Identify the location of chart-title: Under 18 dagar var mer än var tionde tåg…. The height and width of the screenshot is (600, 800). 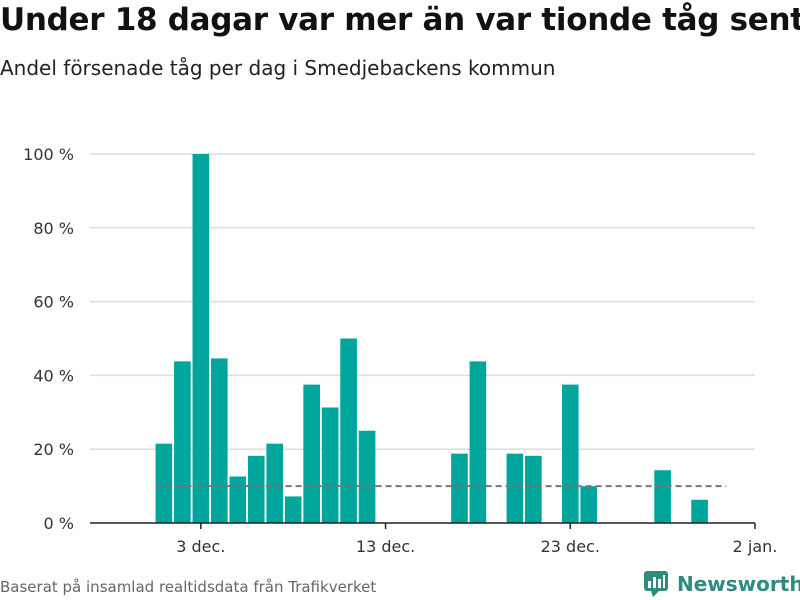
(400, 20).